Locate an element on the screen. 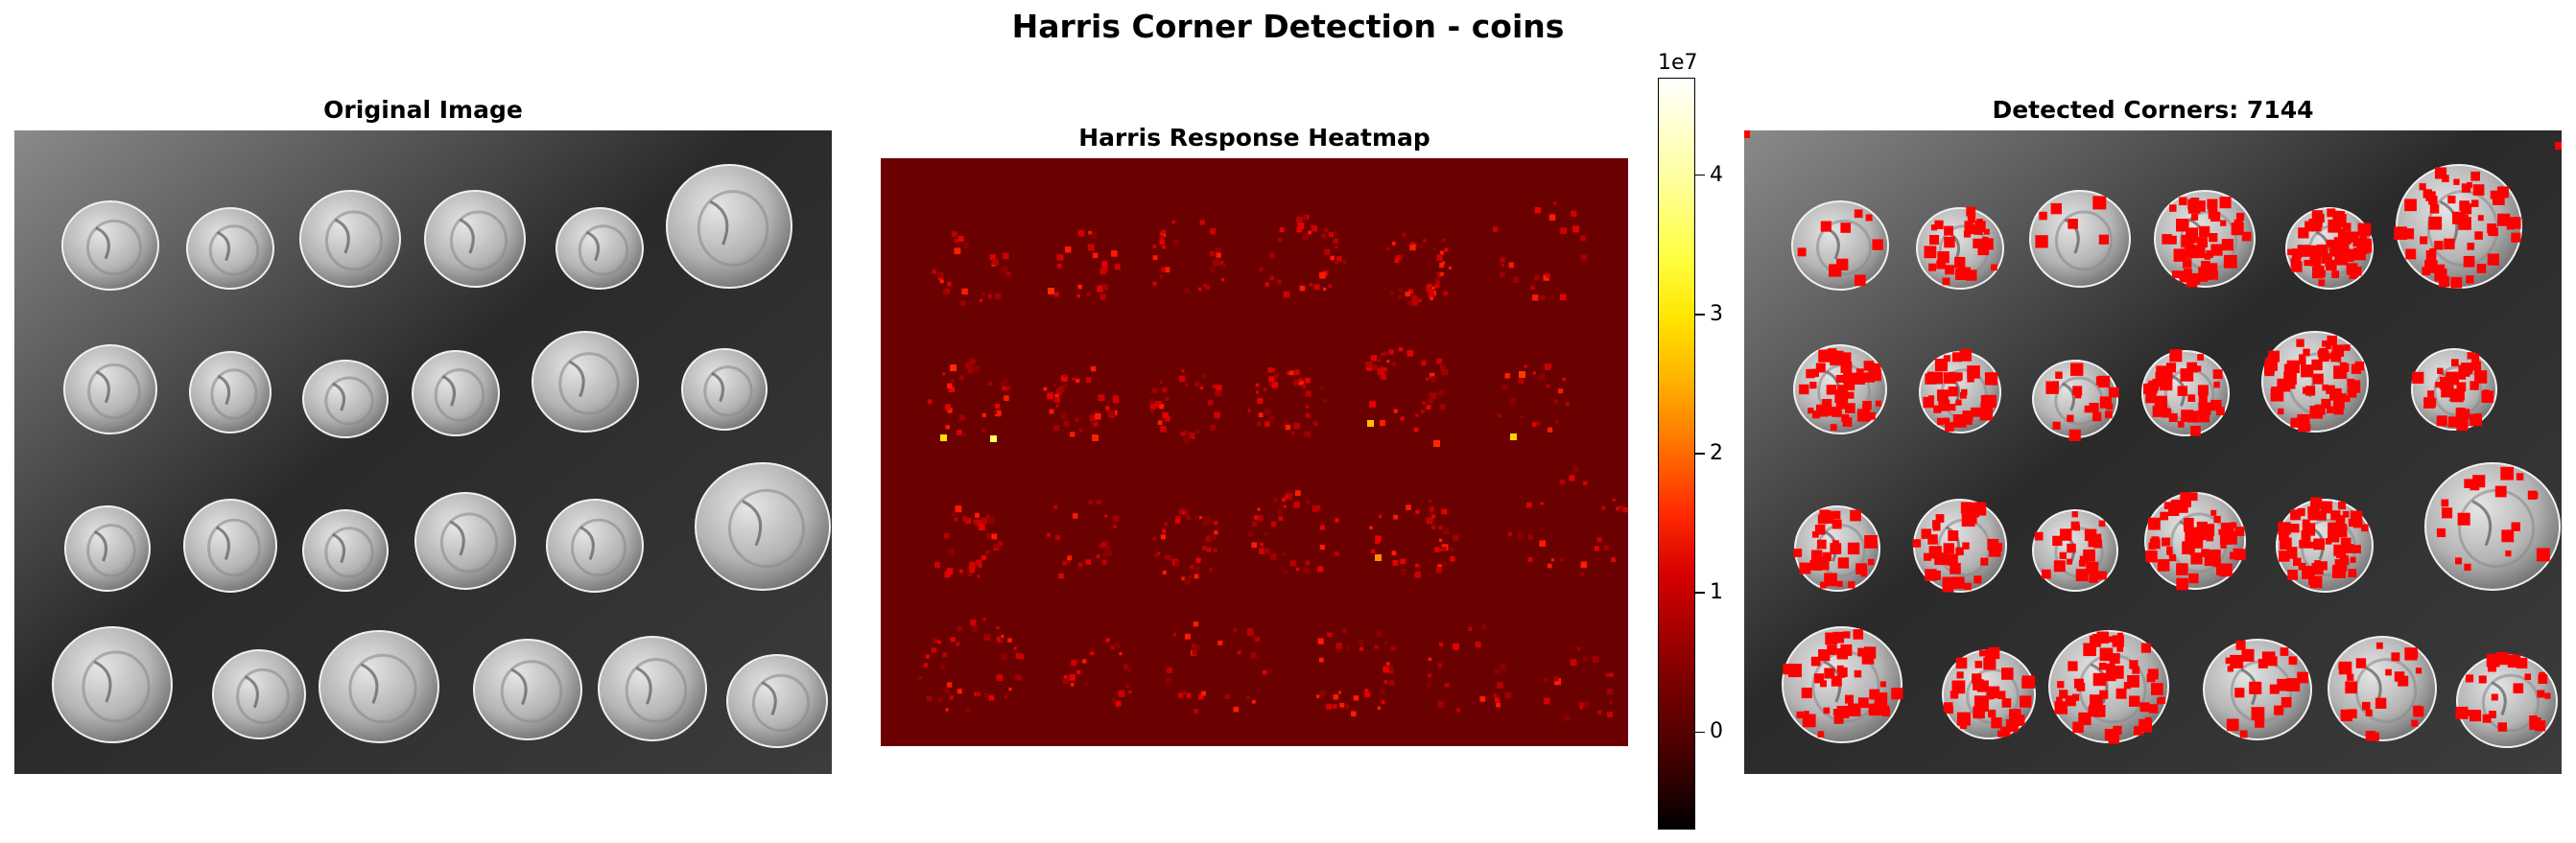  heatmap-hotspot is located at coordinates (1371, 423).